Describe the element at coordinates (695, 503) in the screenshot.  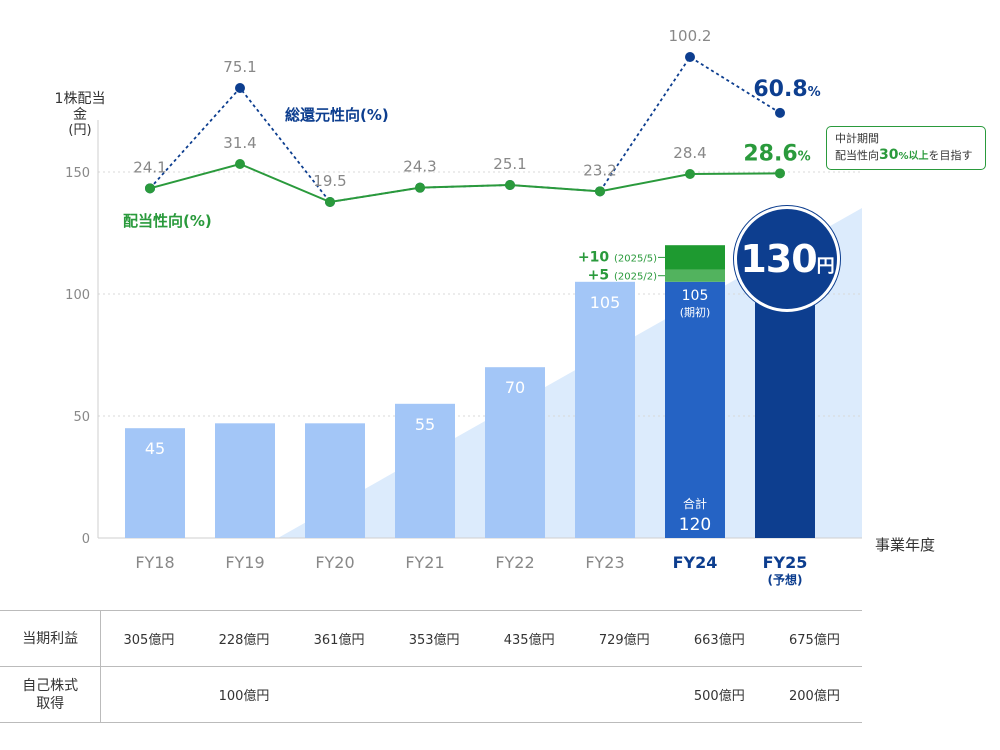
I see `fy24-total-label: 合計` at that location.